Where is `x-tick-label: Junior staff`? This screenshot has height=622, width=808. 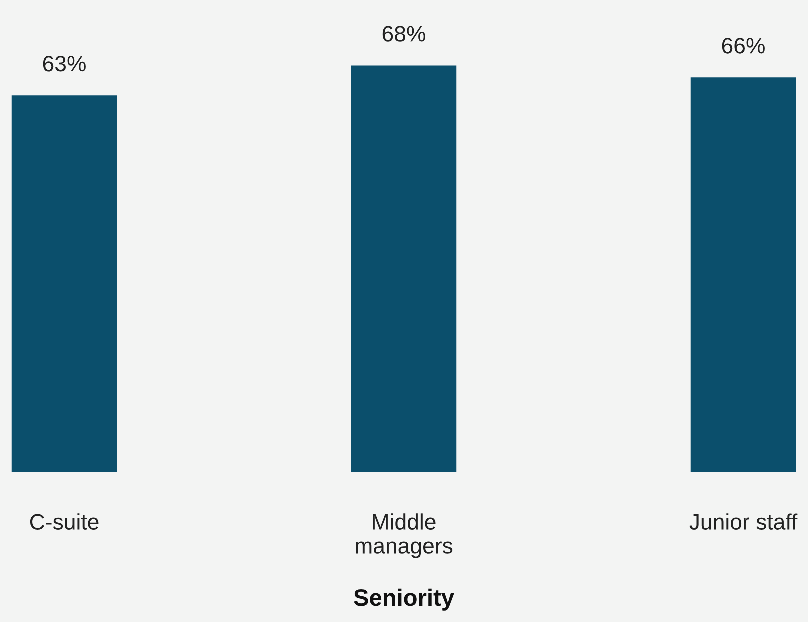
x-tick-label: Junior staff is located at coordinates (744, 522).